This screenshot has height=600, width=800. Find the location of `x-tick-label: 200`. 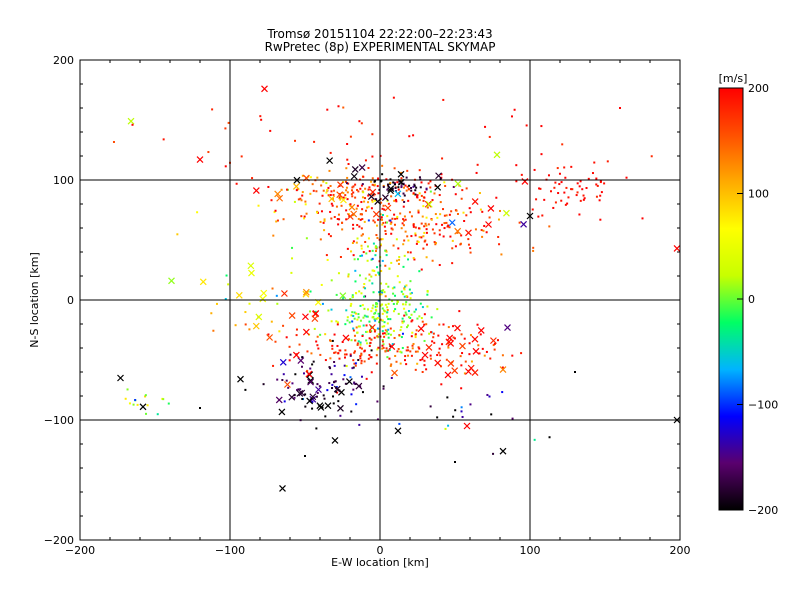

x-tick-label: 200 is located at coordinates (680, 550).